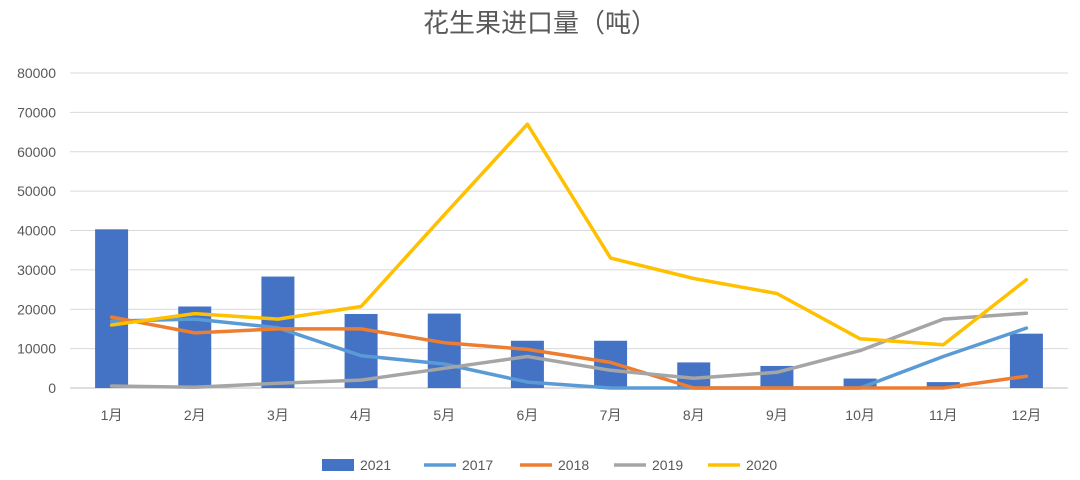 The width and height of the screenshot is (1080, 480). I want to click on legend-label-2020: 2020, so click(761, 465).